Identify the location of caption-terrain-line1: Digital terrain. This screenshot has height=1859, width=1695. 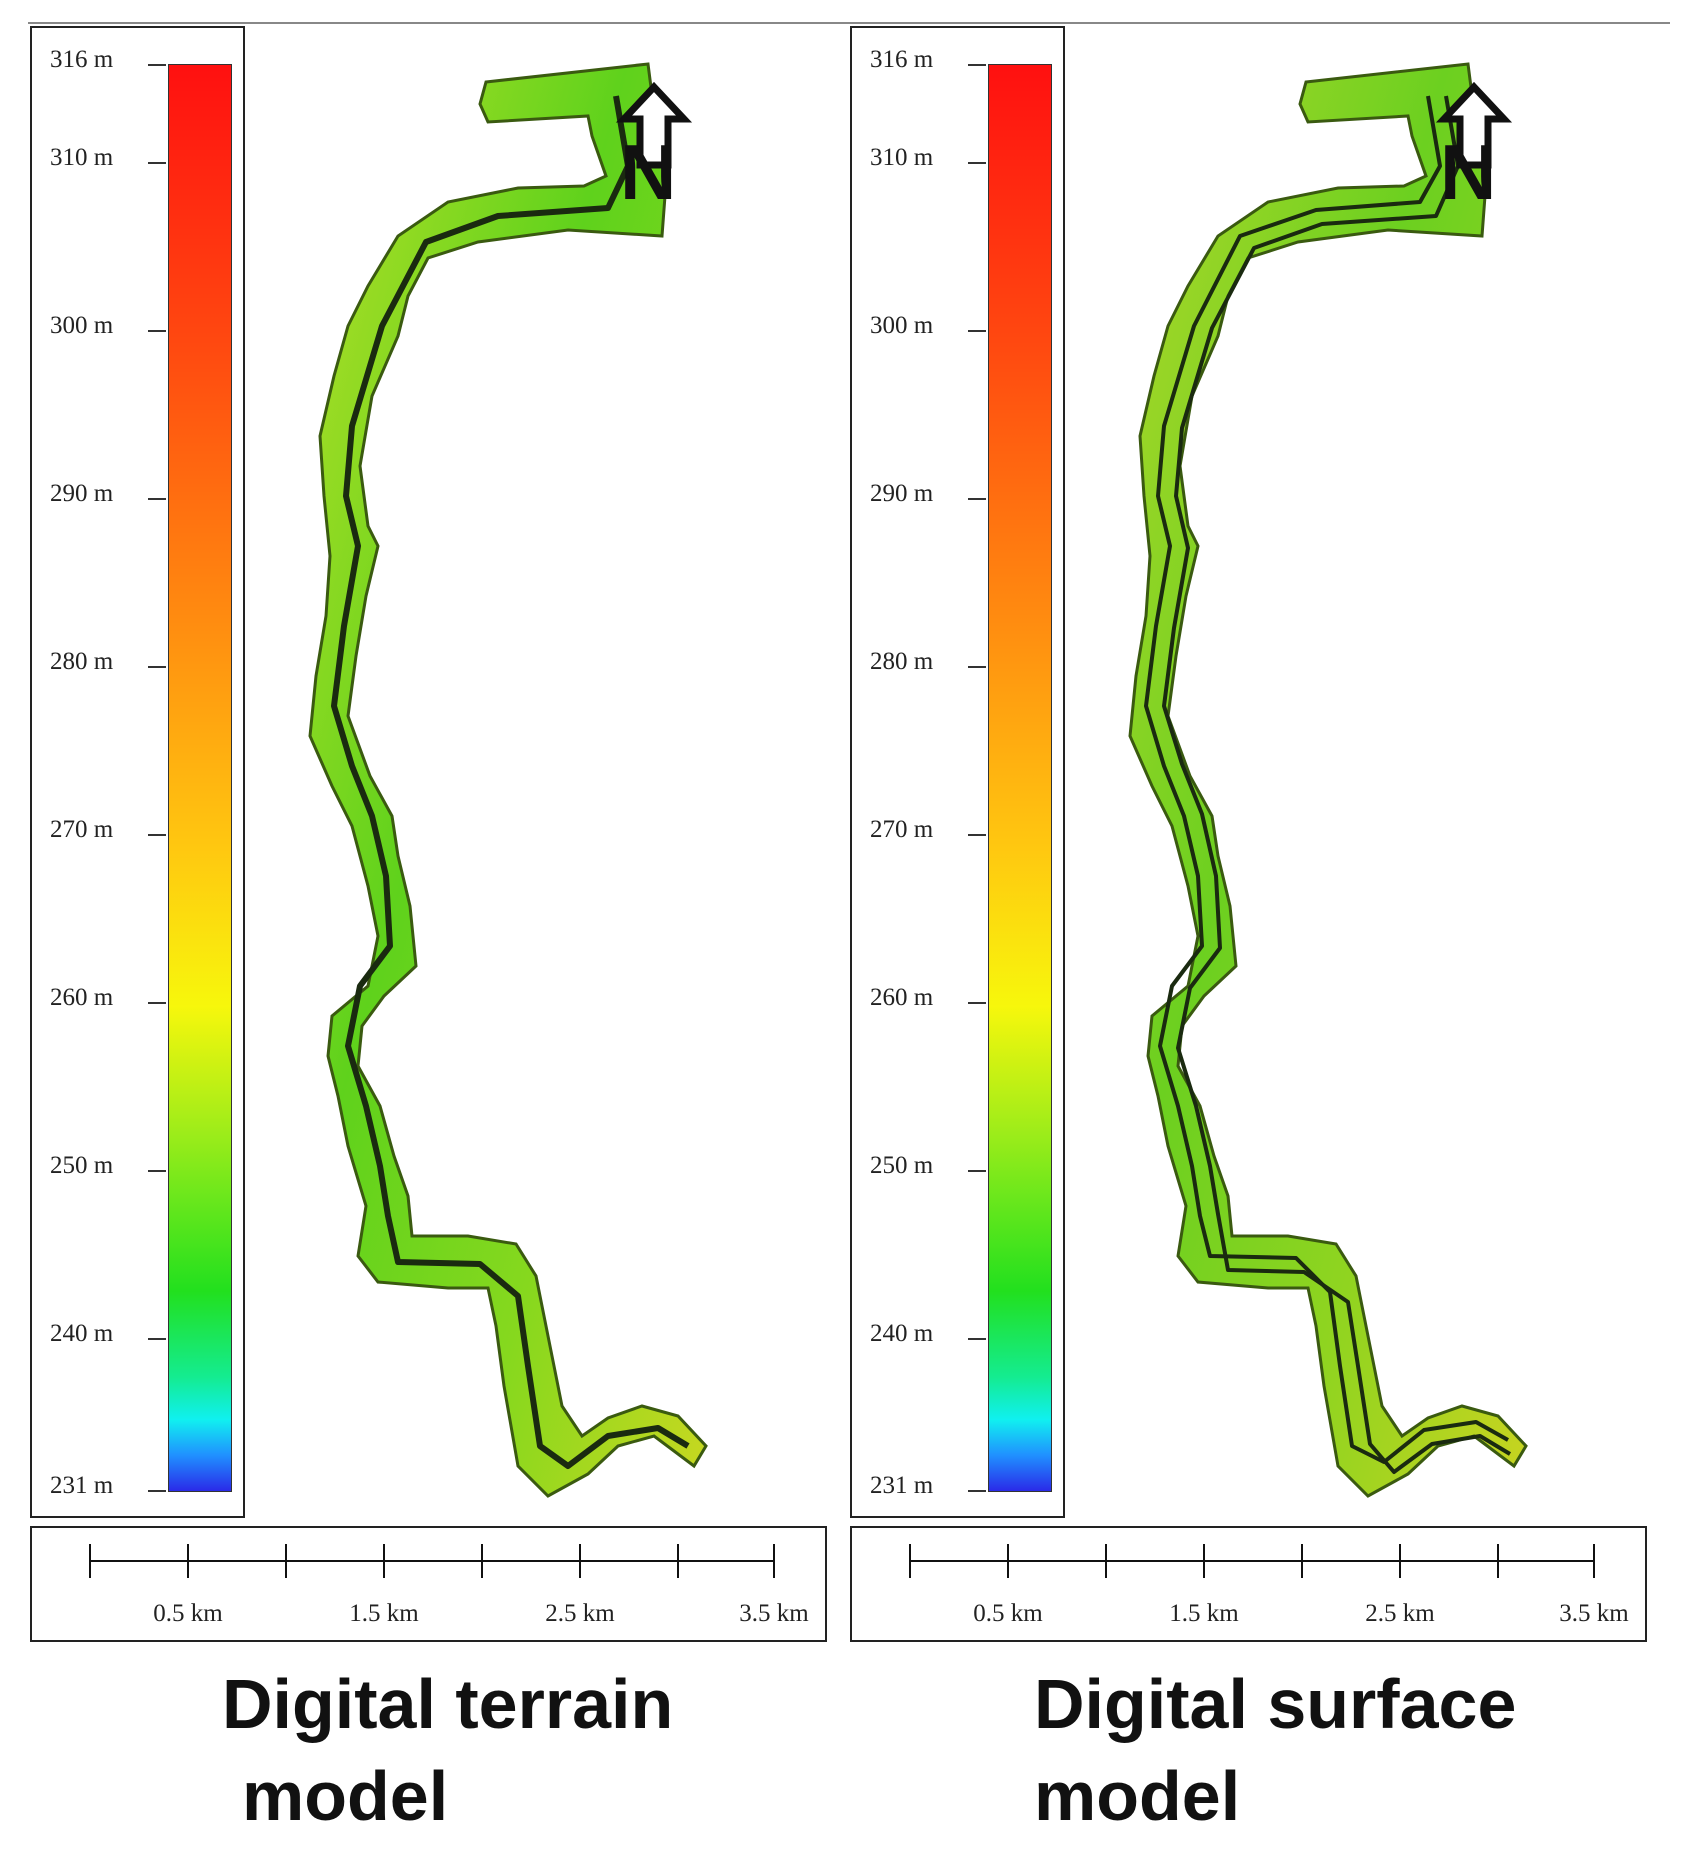
(448, 1704).